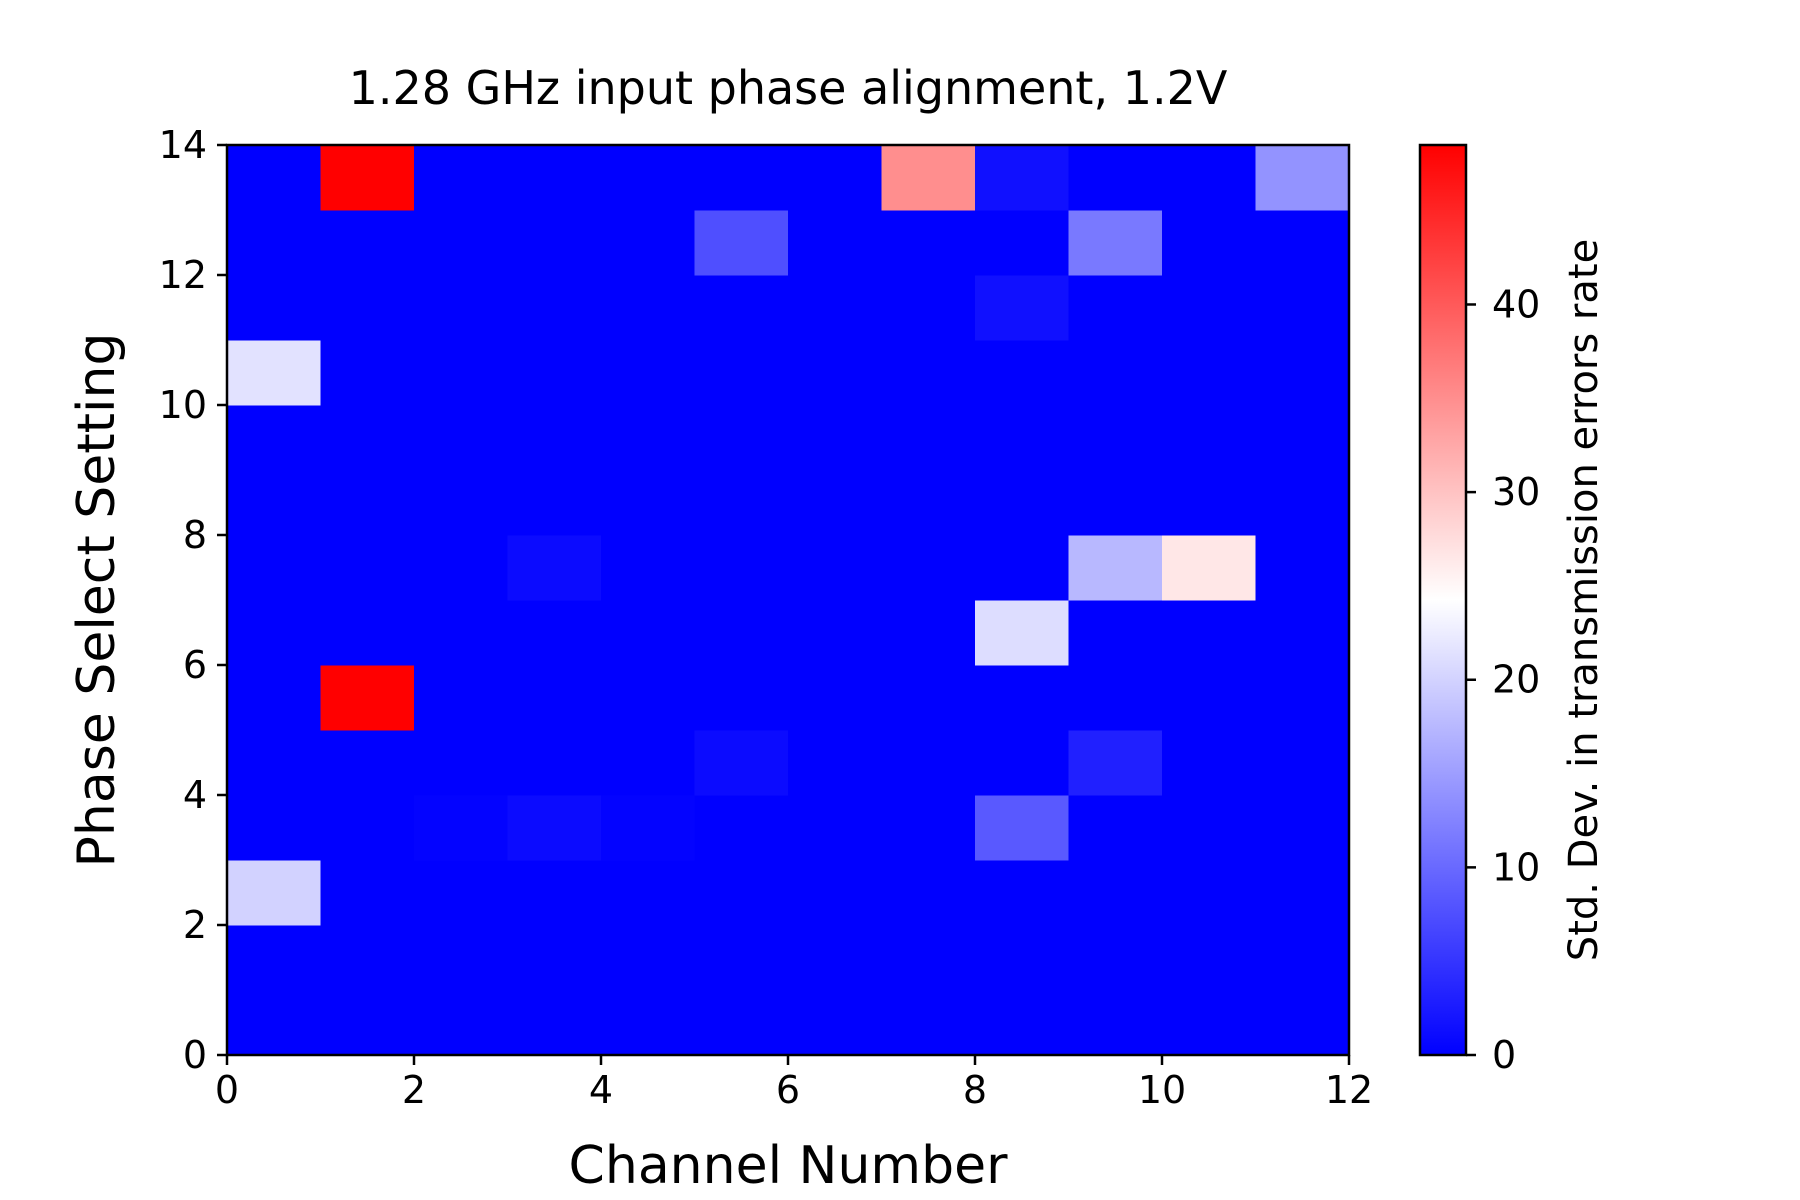  I want to click on x-tick-label: 2, so click(414, 1090).